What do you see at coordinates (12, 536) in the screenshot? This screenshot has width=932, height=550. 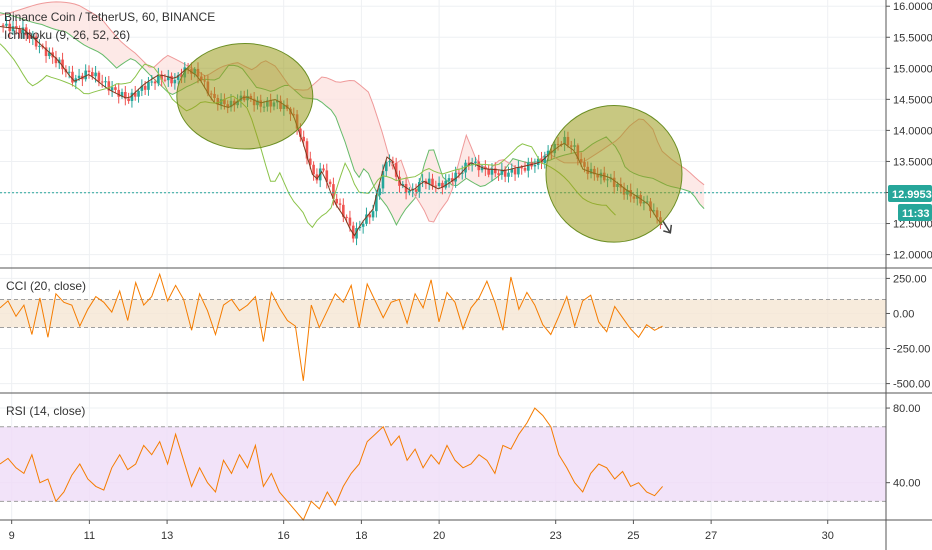 I see `time-tick-label: 9` at bounding box center [12, 536].